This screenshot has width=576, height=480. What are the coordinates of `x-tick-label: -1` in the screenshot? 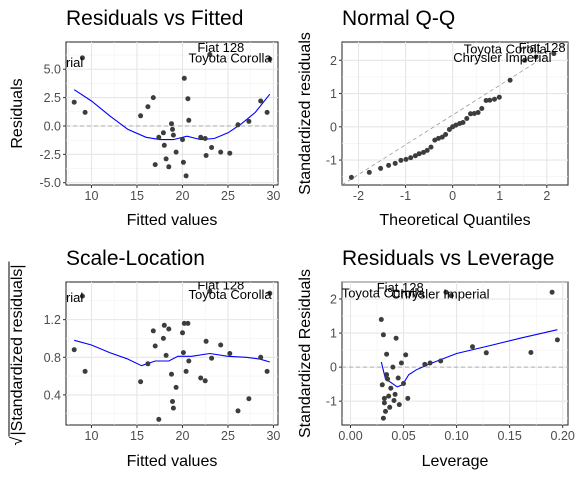 It's located at (405, 196).